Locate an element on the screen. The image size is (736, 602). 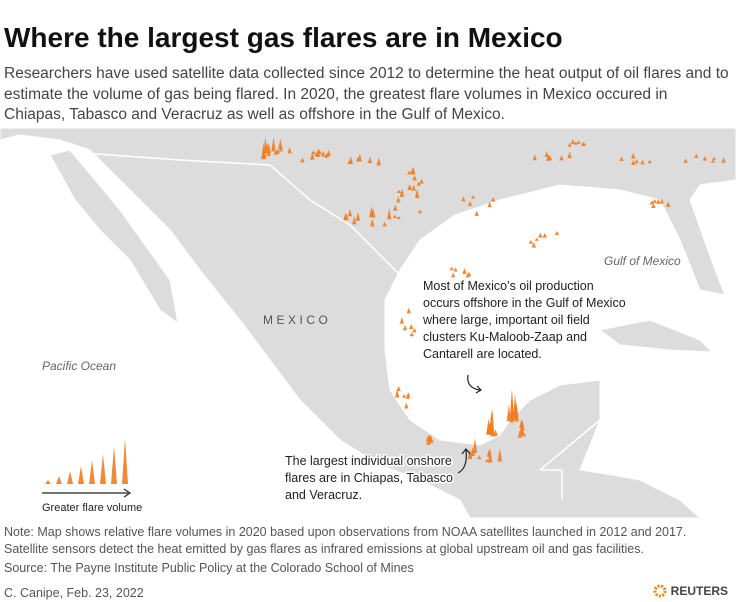
annotation-line: flares are in Chiapas, Tabasco is located at coordinates (369, 478).